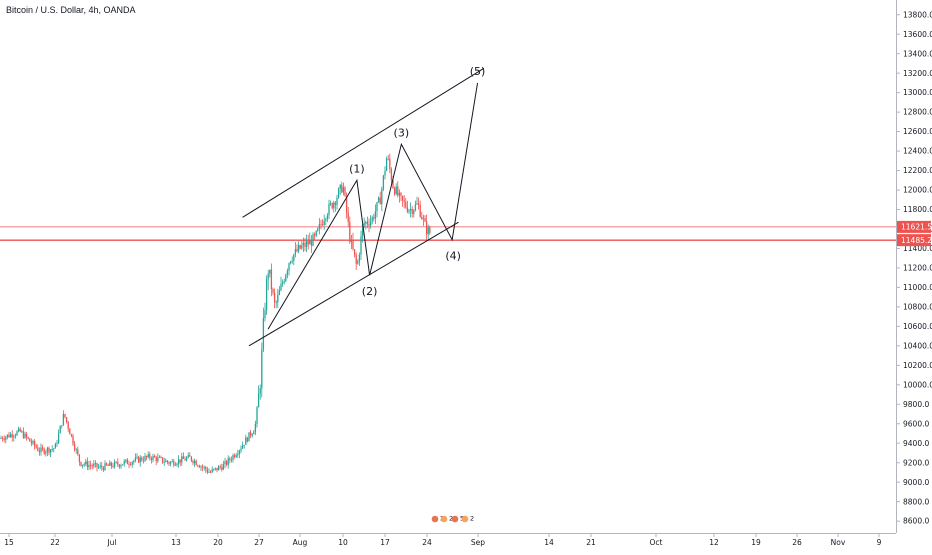 The width and height of the screenshot is (932, 555). I want to click on elliott-wave-path, so click(373, 206).